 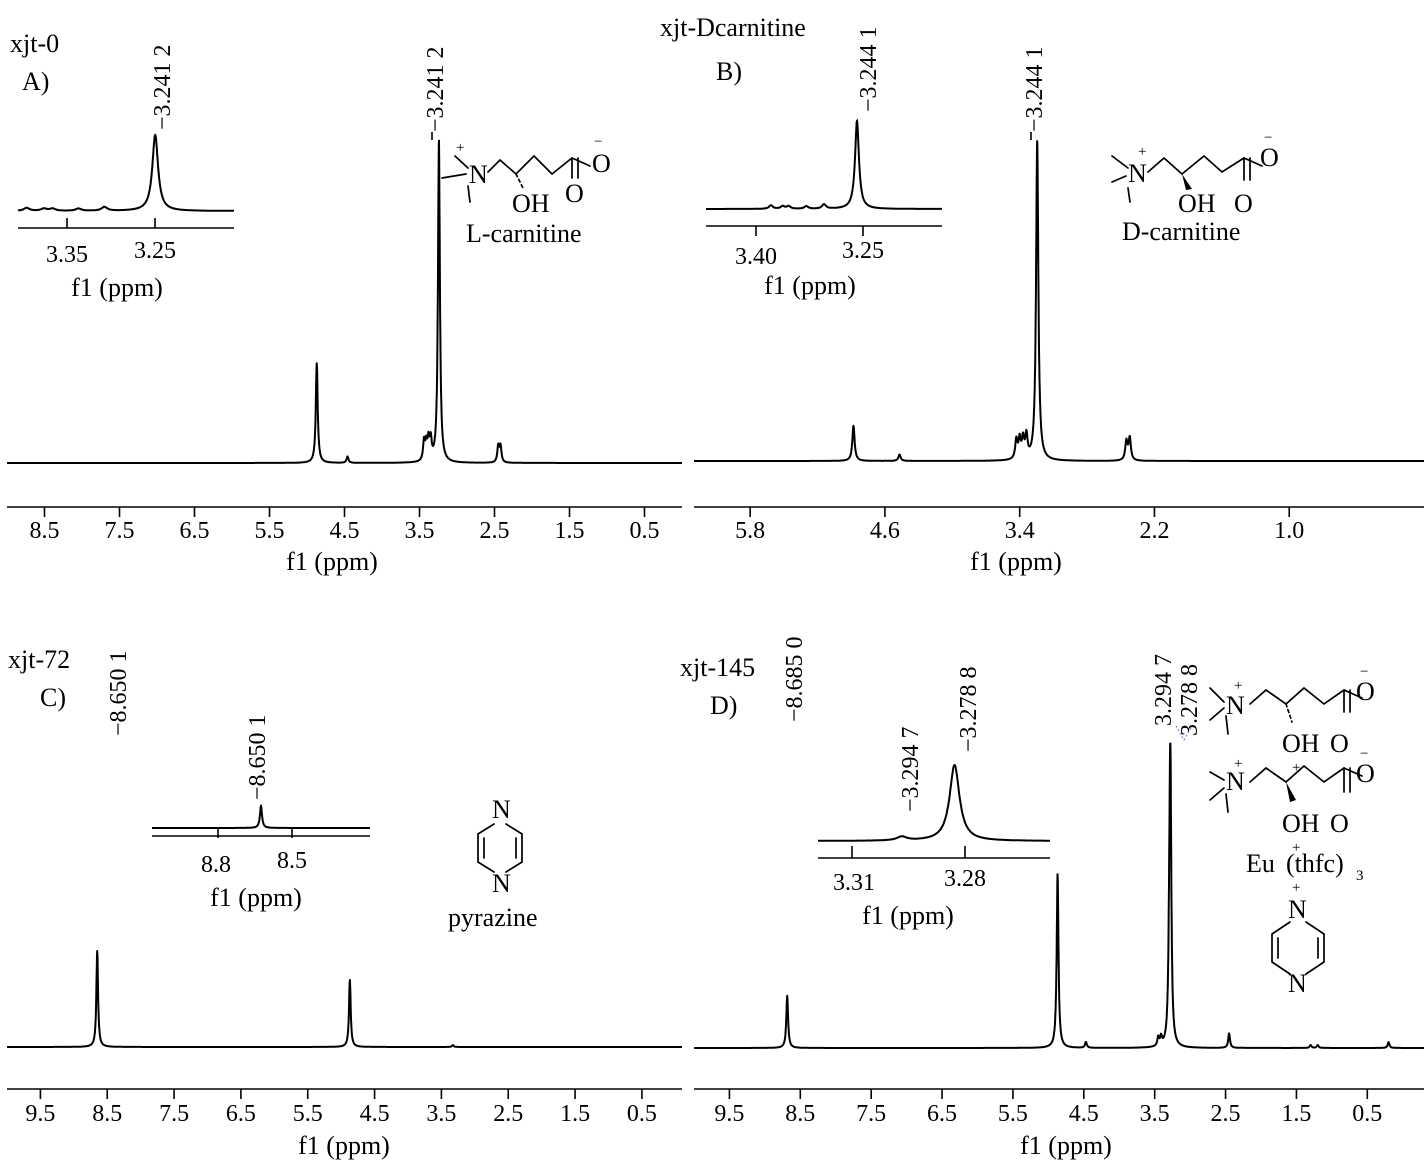 I want to click on ligand-label: (thfc), so click(x=1315, y=863).